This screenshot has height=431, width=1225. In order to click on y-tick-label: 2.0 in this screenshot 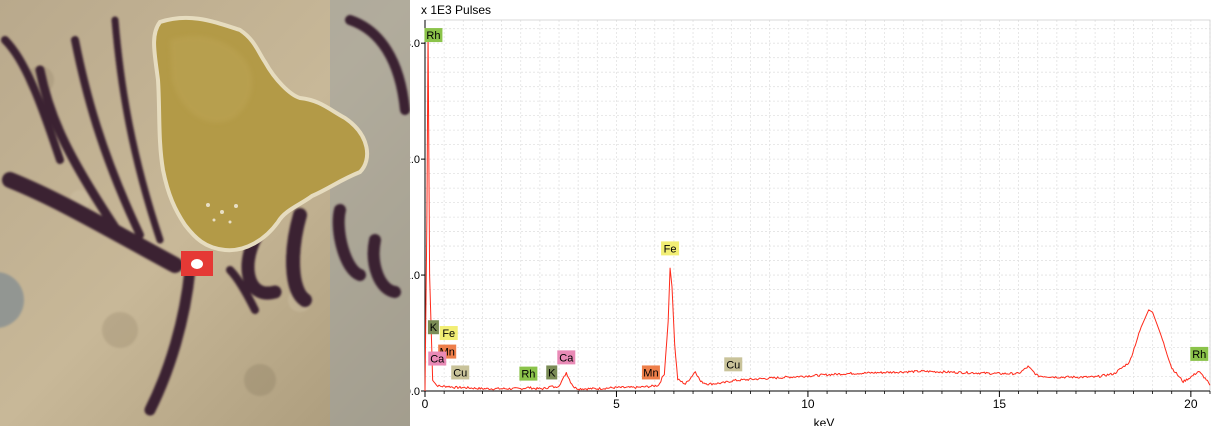, I will do `click(415, 160)`.